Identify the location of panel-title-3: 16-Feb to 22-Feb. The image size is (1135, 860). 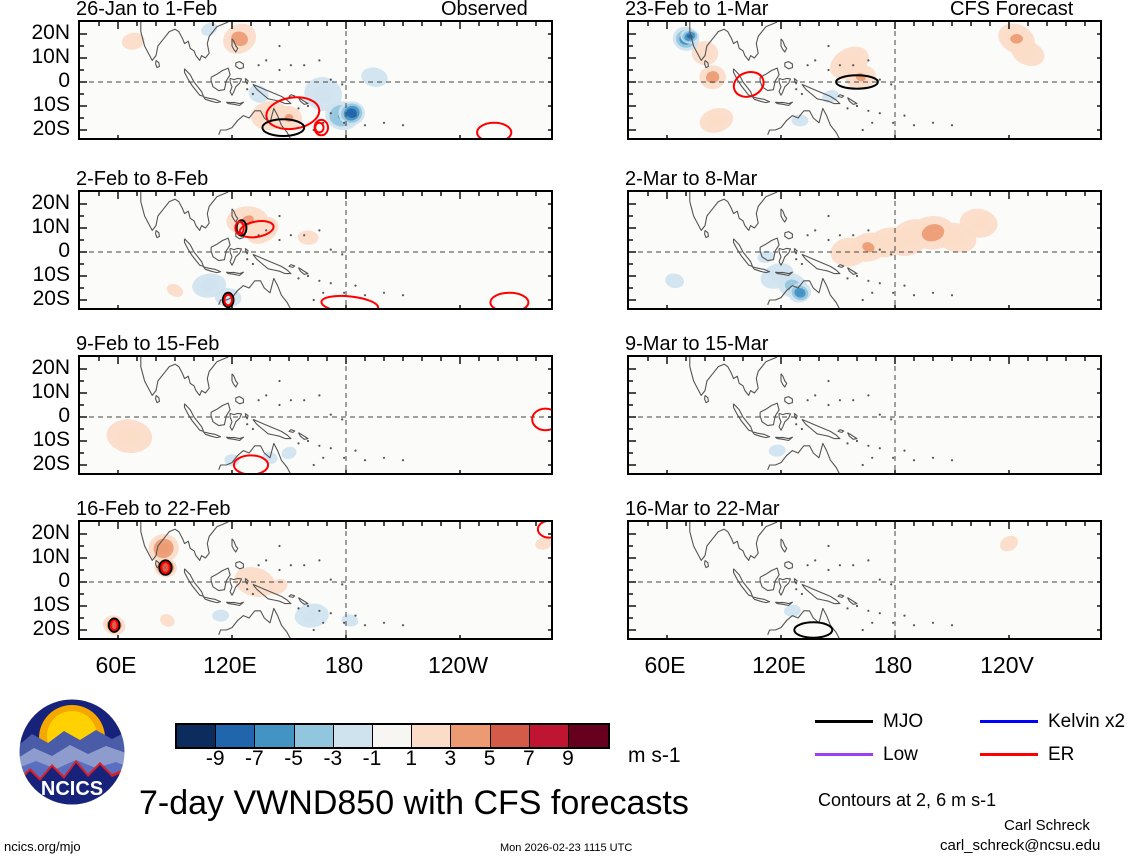
(153, 509).